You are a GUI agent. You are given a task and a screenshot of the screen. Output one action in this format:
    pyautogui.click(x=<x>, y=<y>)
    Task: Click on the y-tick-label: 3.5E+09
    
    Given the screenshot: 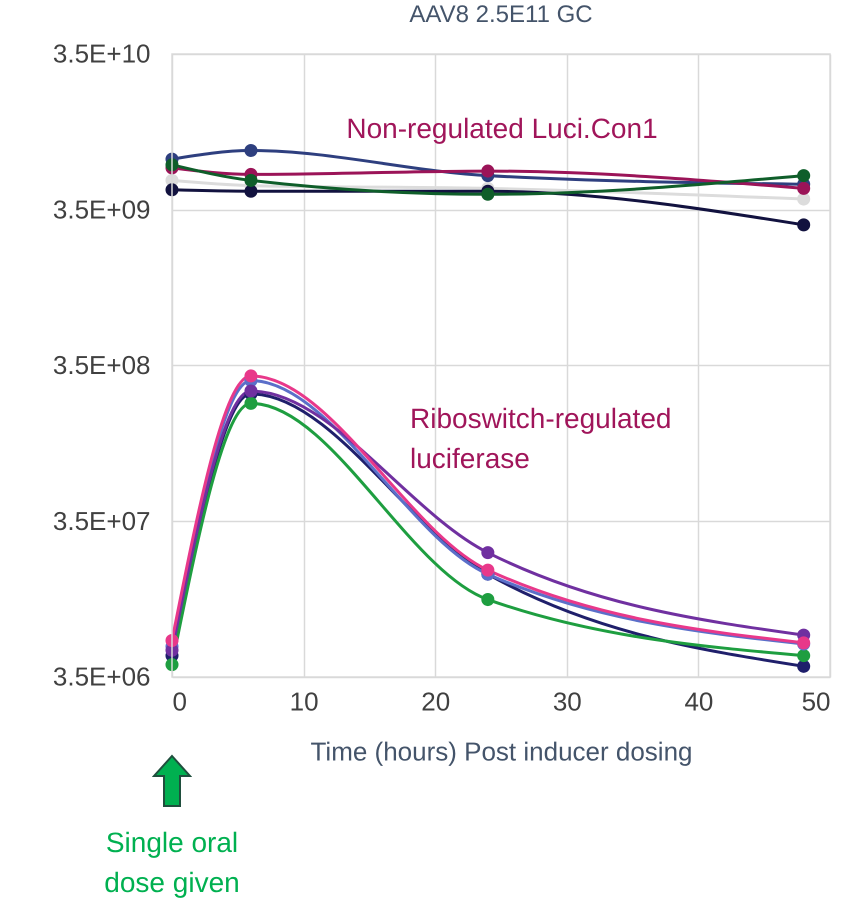 What is the action you would take?
    pyautogui.click(x=101, y=209)
    